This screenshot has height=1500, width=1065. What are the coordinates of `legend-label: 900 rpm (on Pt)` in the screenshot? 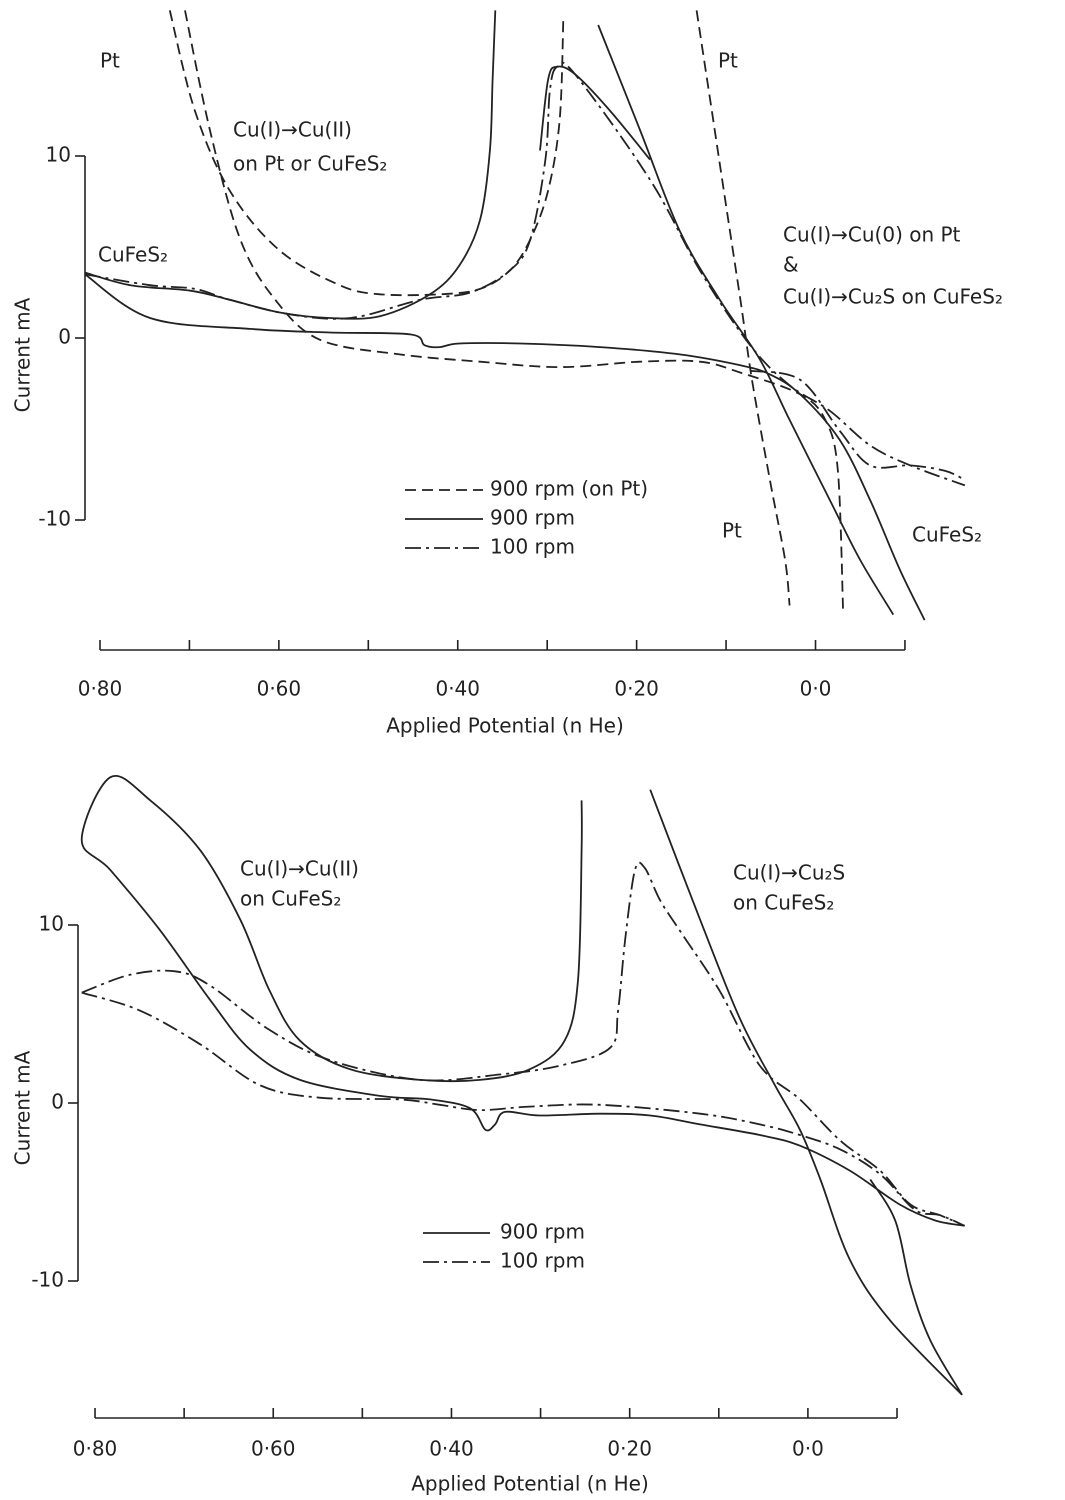 It's located at (569, 489).